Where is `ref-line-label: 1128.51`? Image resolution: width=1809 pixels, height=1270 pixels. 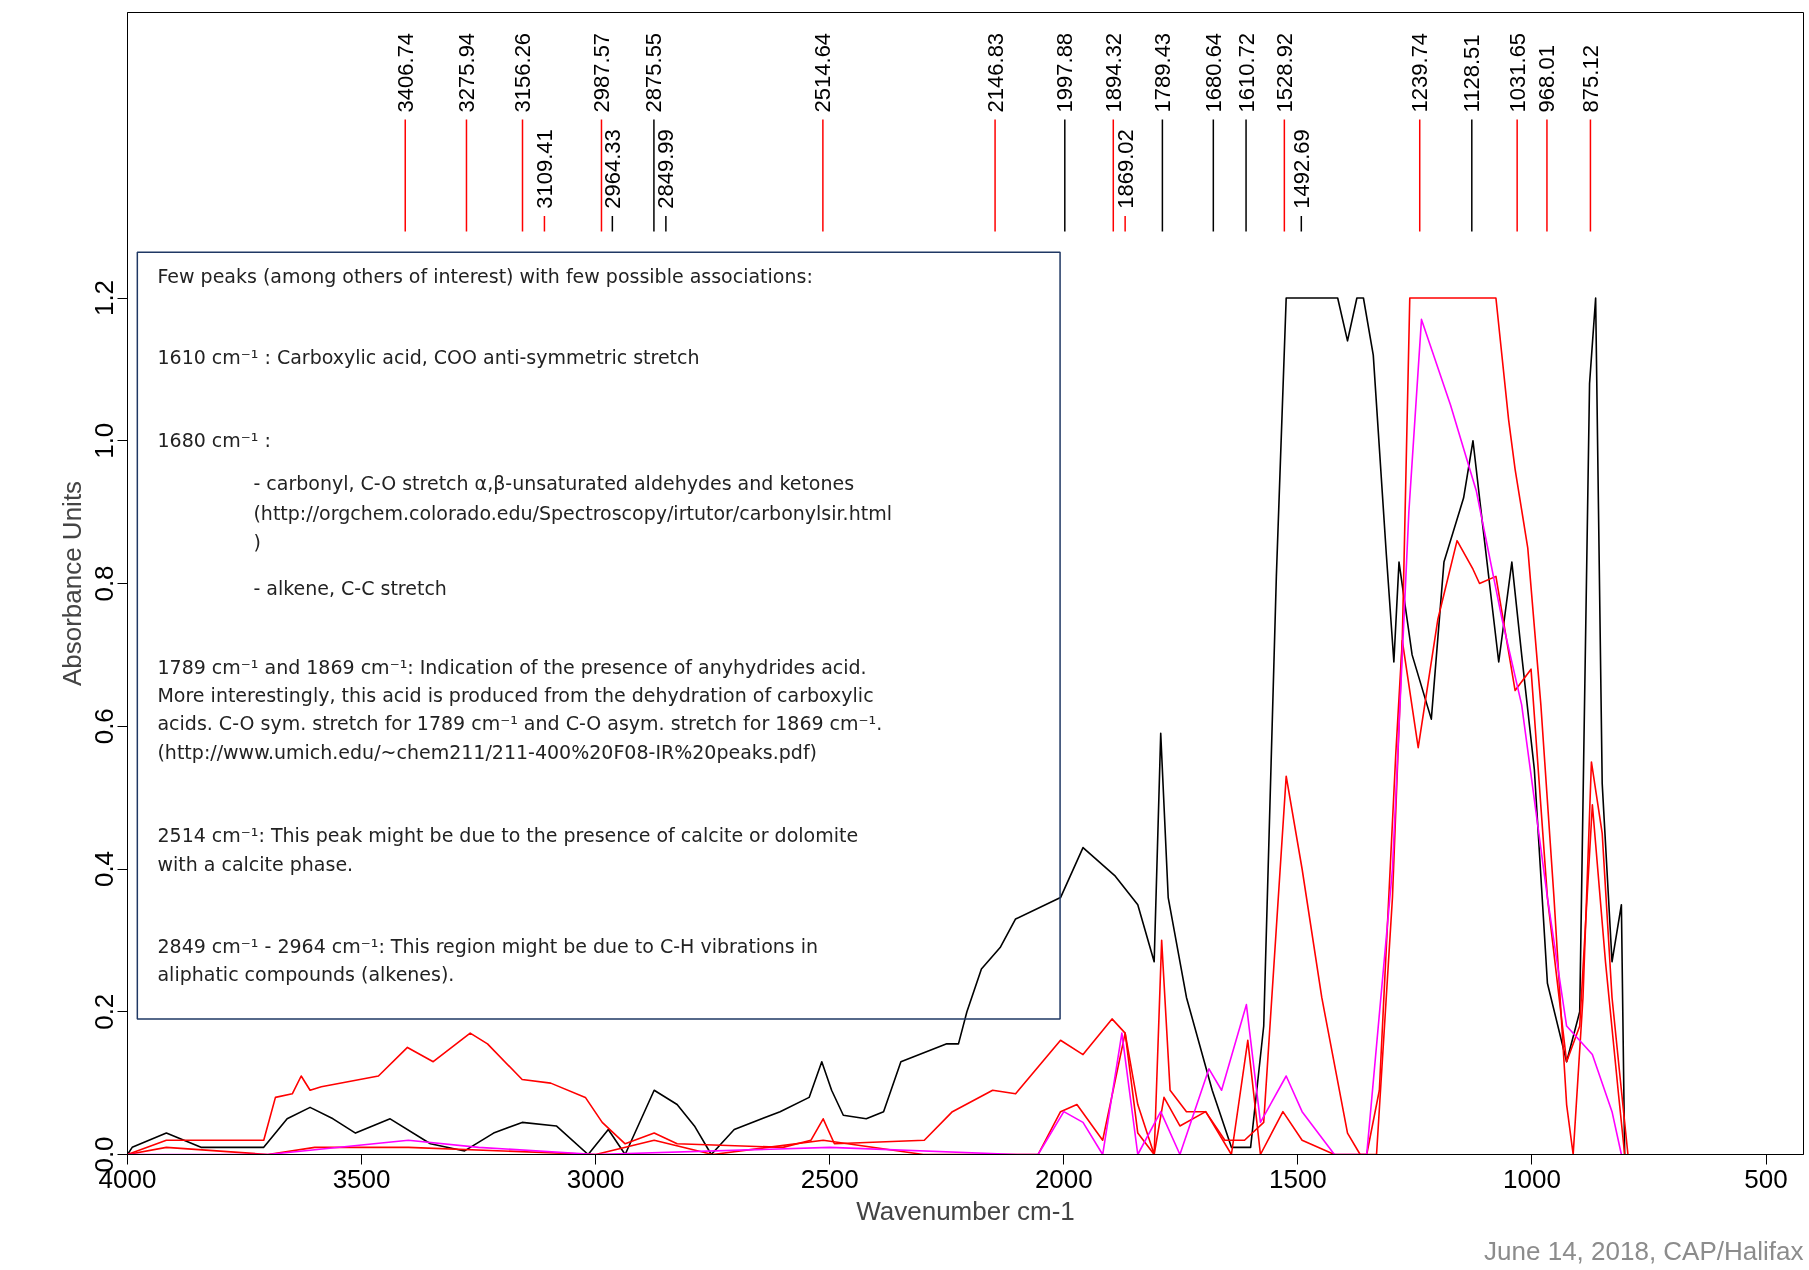
ref-line-label: 1128.51 is located at coordinates (1472, 73).